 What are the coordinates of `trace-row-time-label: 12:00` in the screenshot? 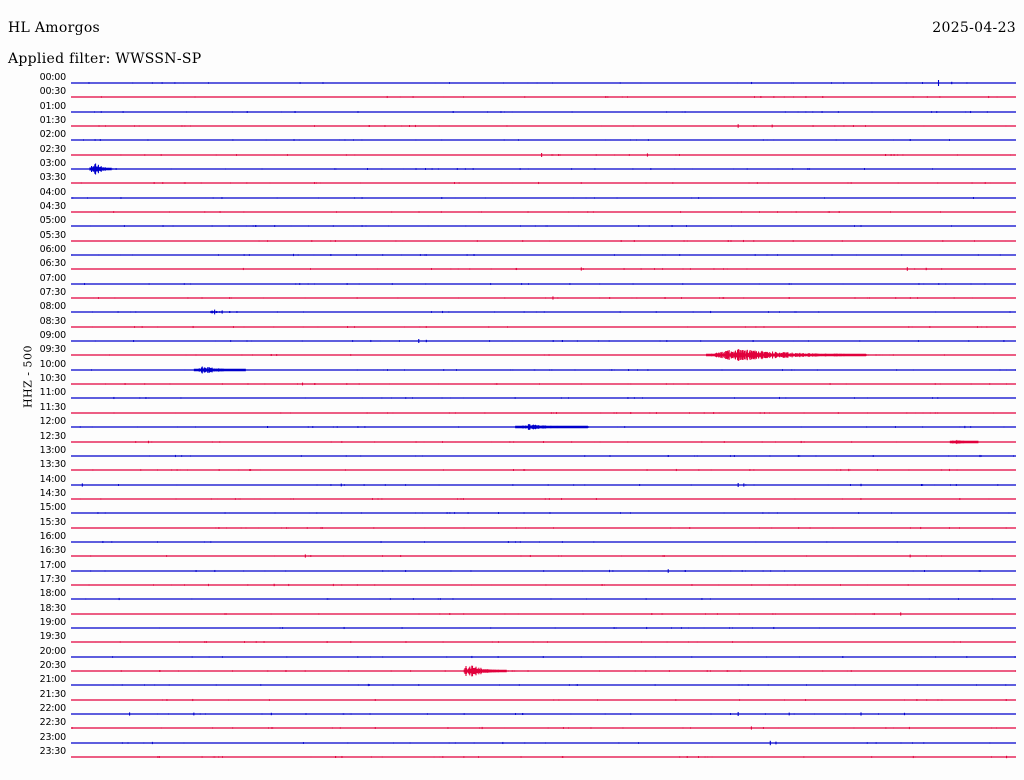 It's located at (53, 422).